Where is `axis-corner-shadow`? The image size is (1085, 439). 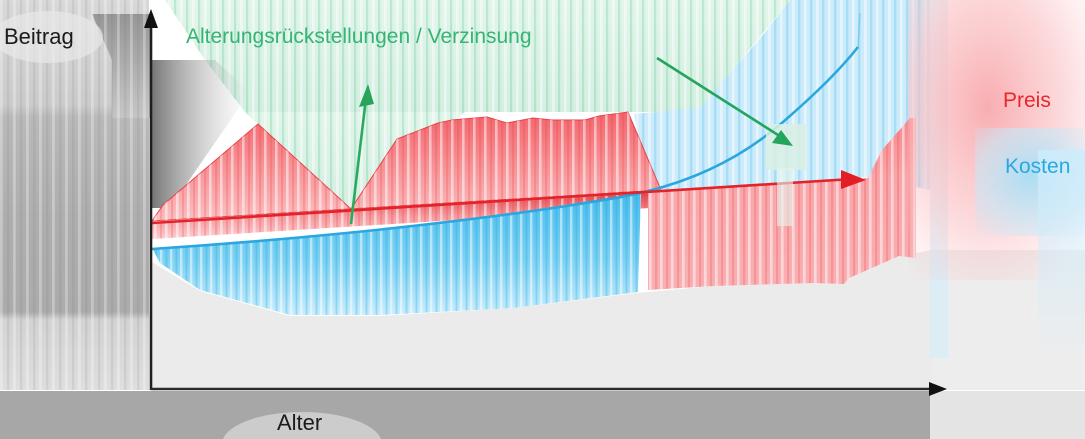
axis-corner-shadow is located at coordinates (201, 134).